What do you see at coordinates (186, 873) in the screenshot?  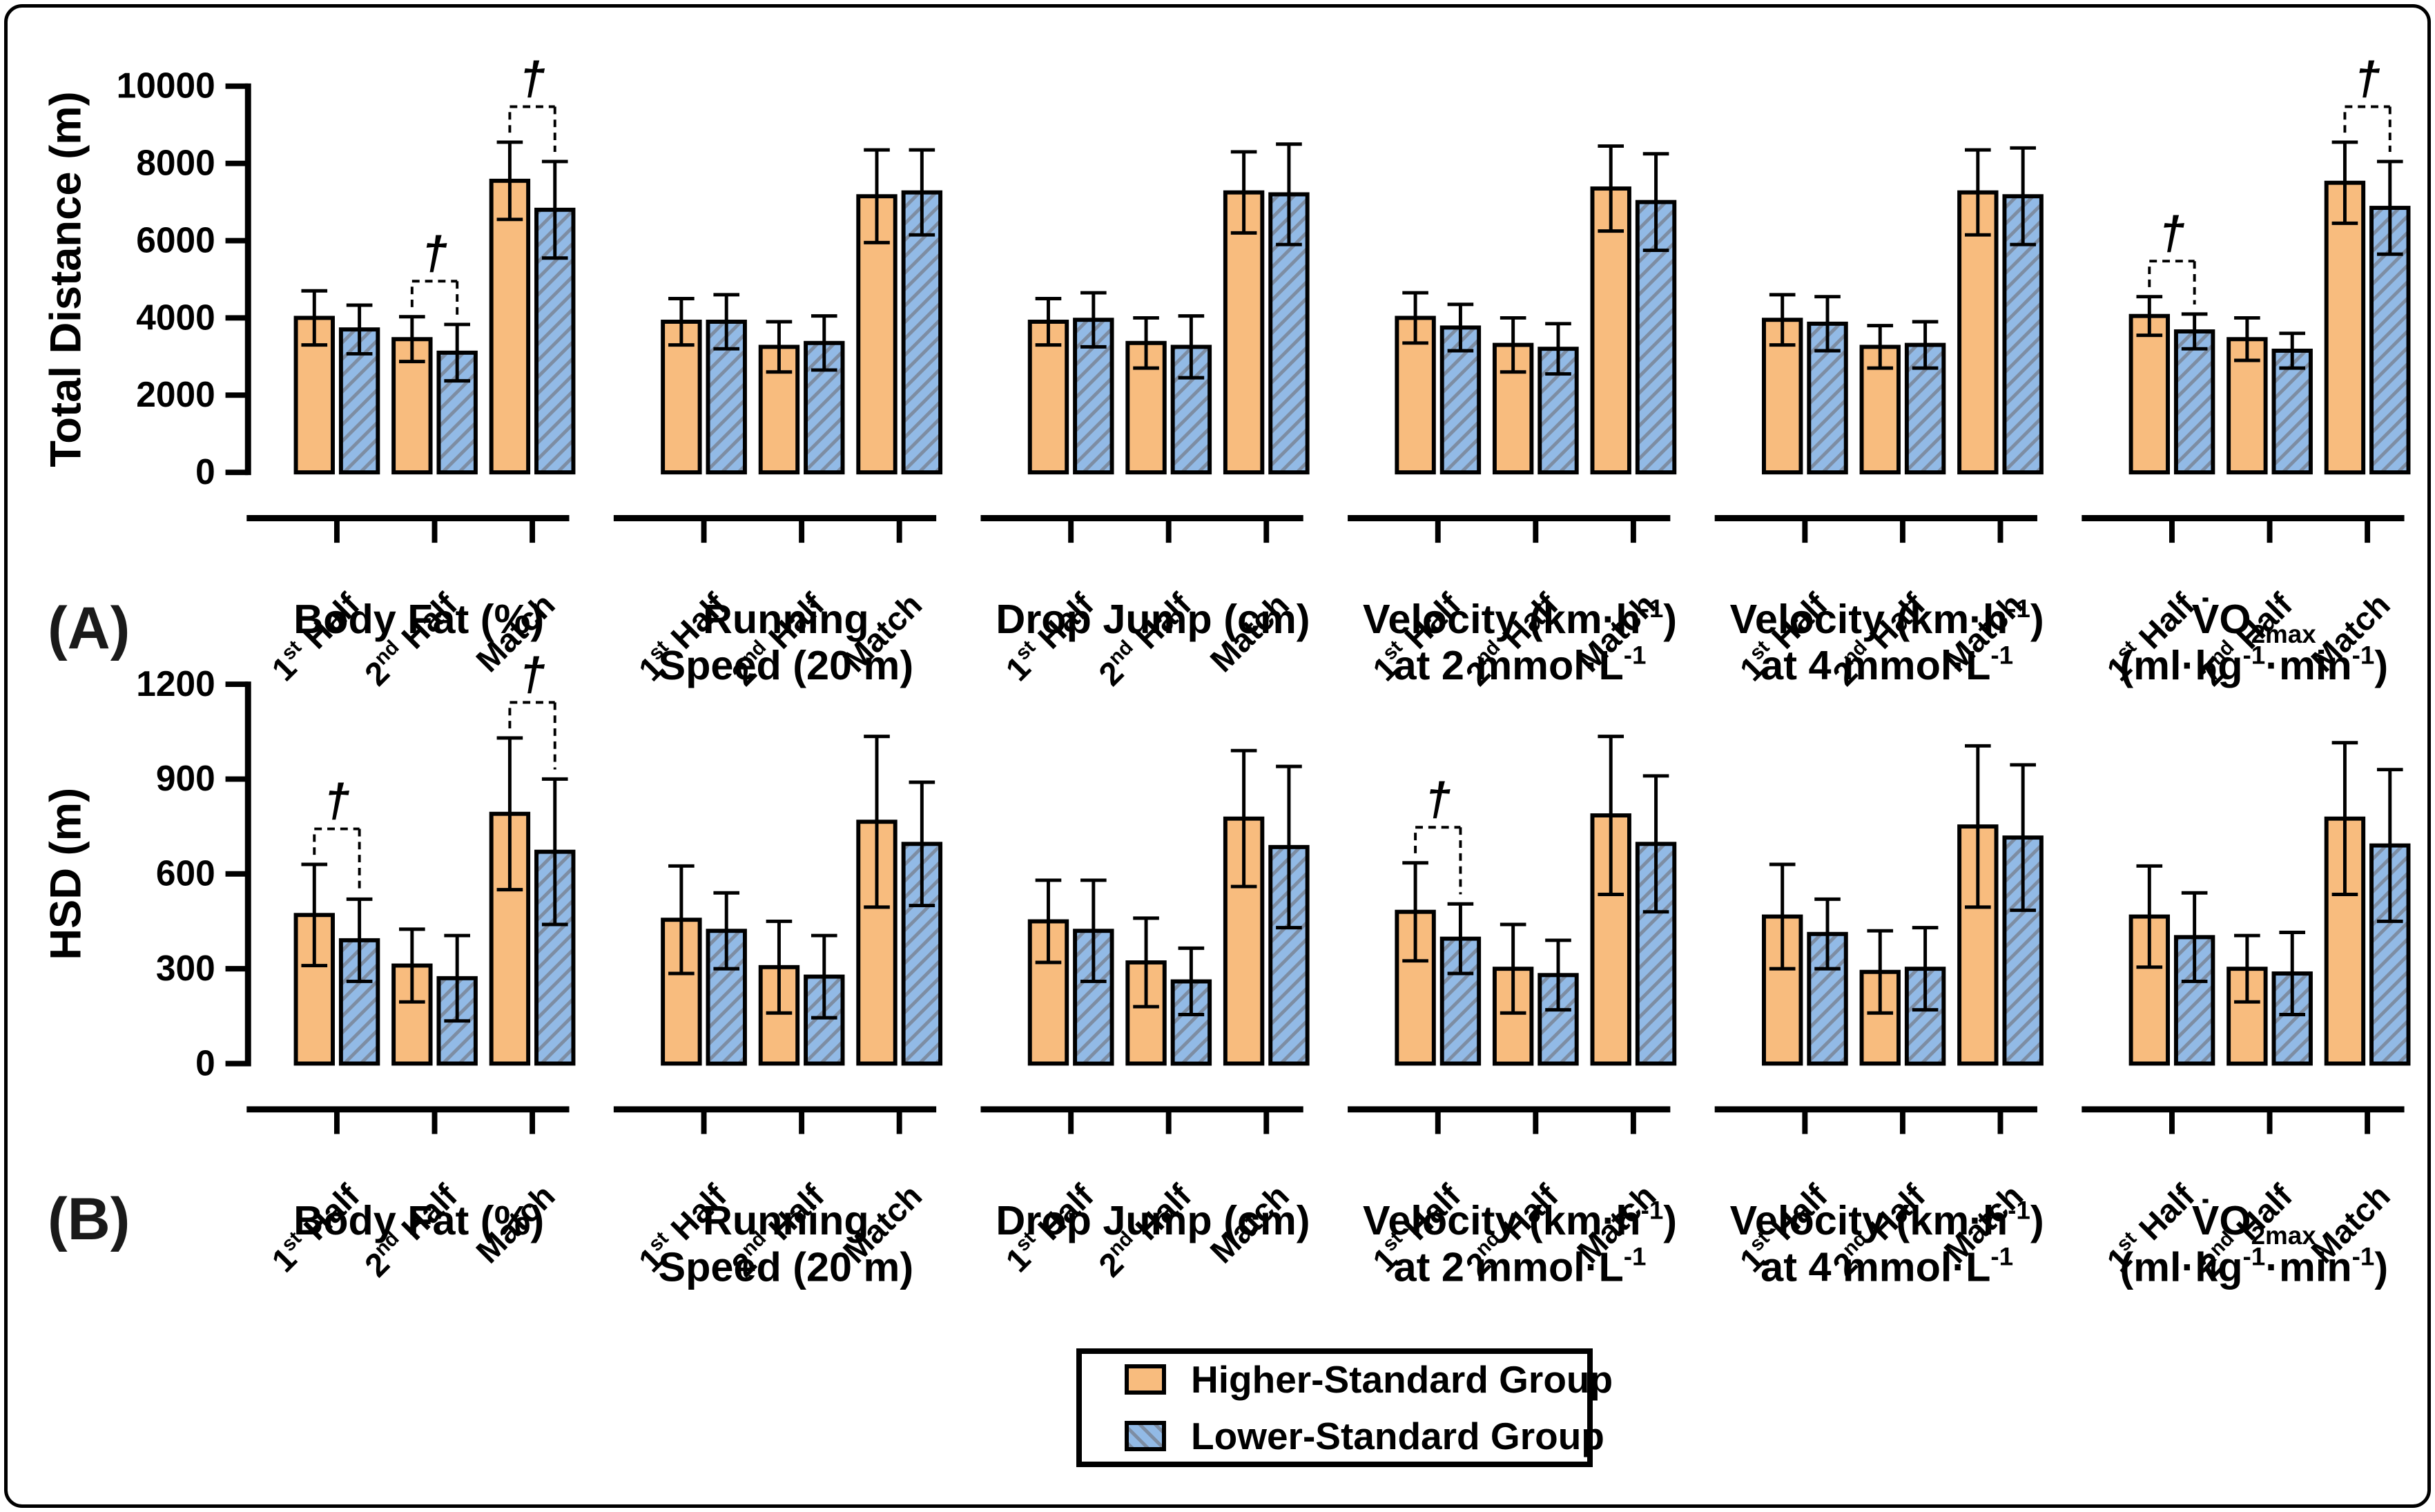 I see `y-tick-label: 600` at bounding box center [186, 873].